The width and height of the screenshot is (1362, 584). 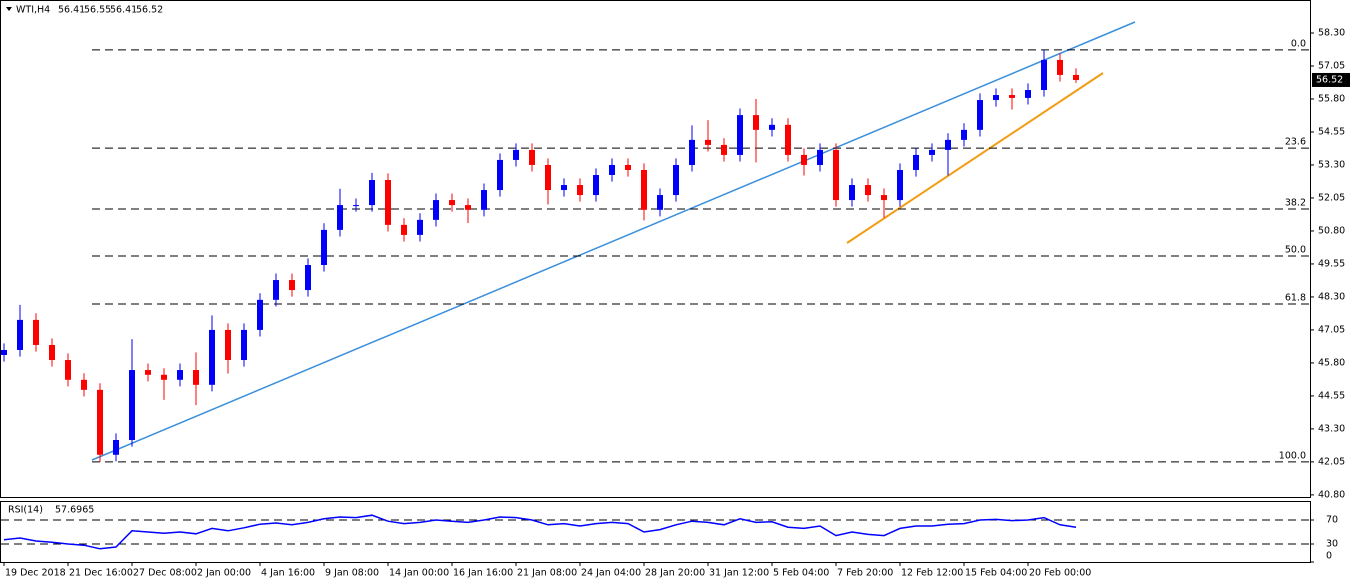 I want to click on x-tick-label: 28 Jan 20:00, so click(x=675, y=573).